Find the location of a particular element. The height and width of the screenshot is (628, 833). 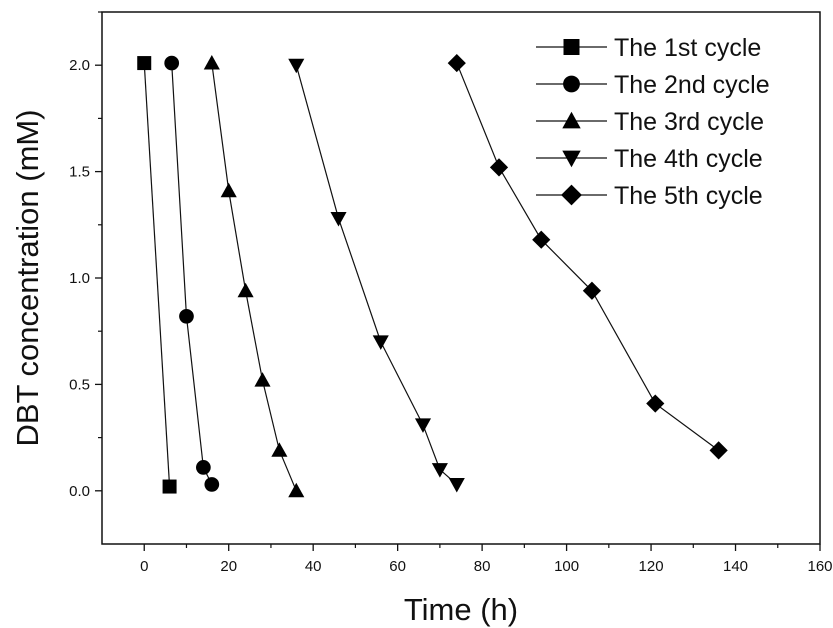

y-tick-label: 1.5 is located at coordinates (79, 172).